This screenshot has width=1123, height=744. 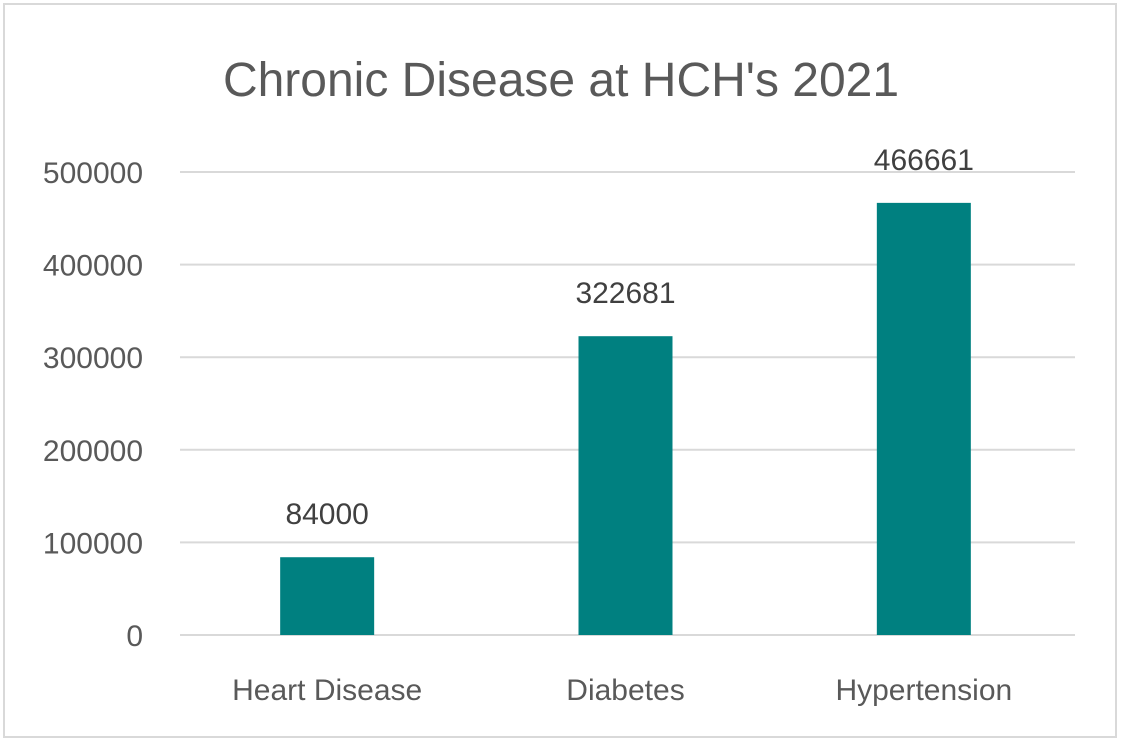 I want to click on y-tick-label: 400000, so click(x=93, y=266).